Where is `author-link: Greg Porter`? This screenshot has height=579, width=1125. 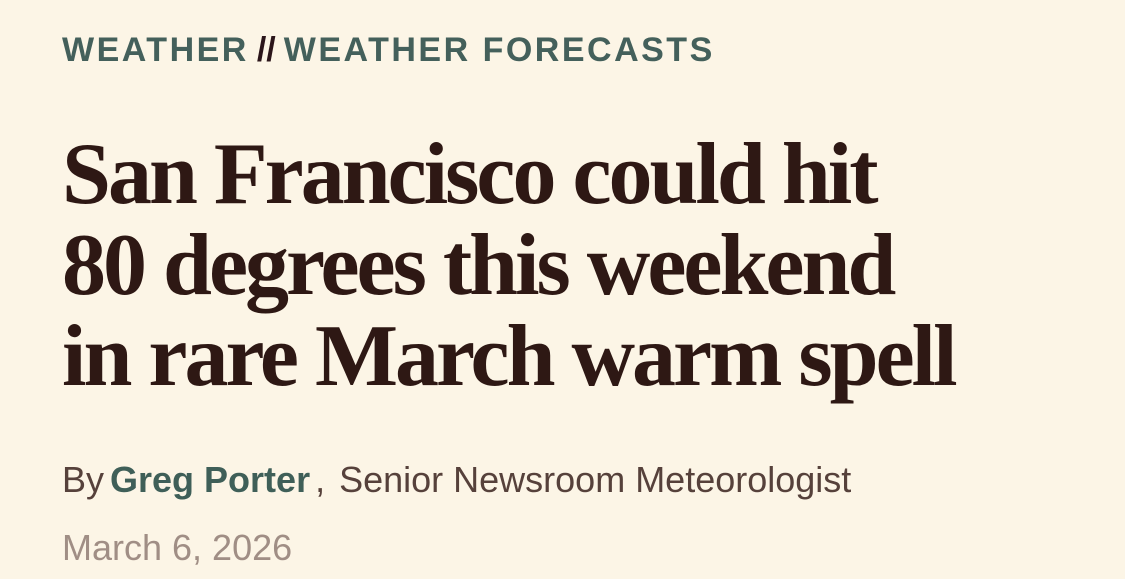
author-link: Greg Porter is located at coordinates (210, 479).